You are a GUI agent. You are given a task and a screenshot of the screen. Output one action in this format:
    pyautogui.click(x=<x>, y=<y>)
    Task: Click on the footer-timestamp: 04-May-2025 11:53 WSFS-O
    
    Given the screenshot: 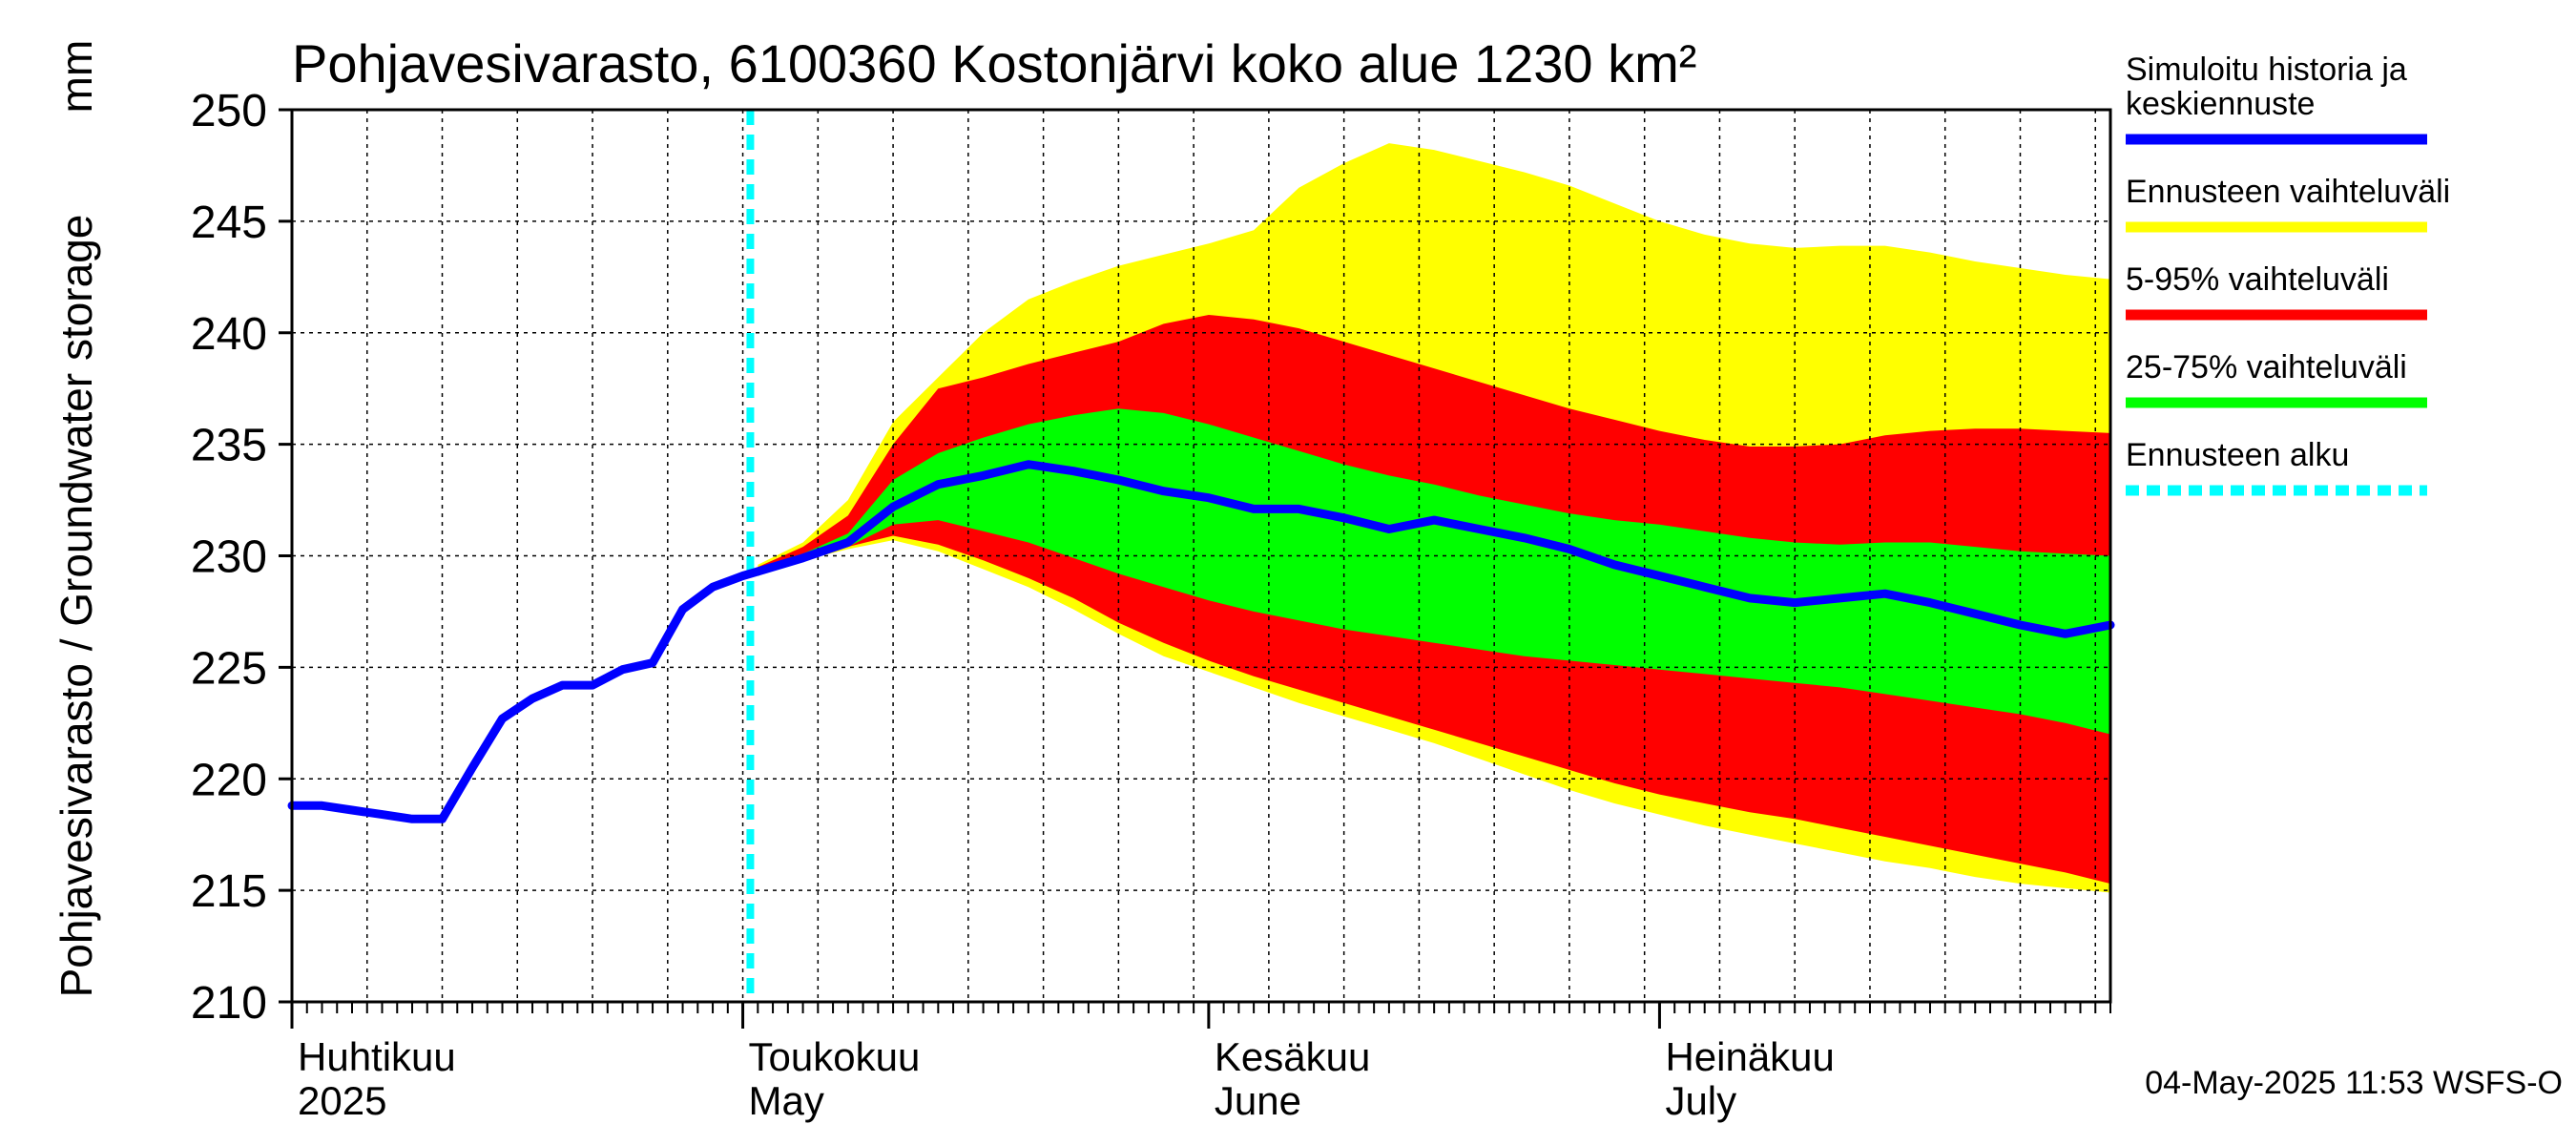 What is the action you would take?
    pyautogui.click(x=2354, y=1083)
    